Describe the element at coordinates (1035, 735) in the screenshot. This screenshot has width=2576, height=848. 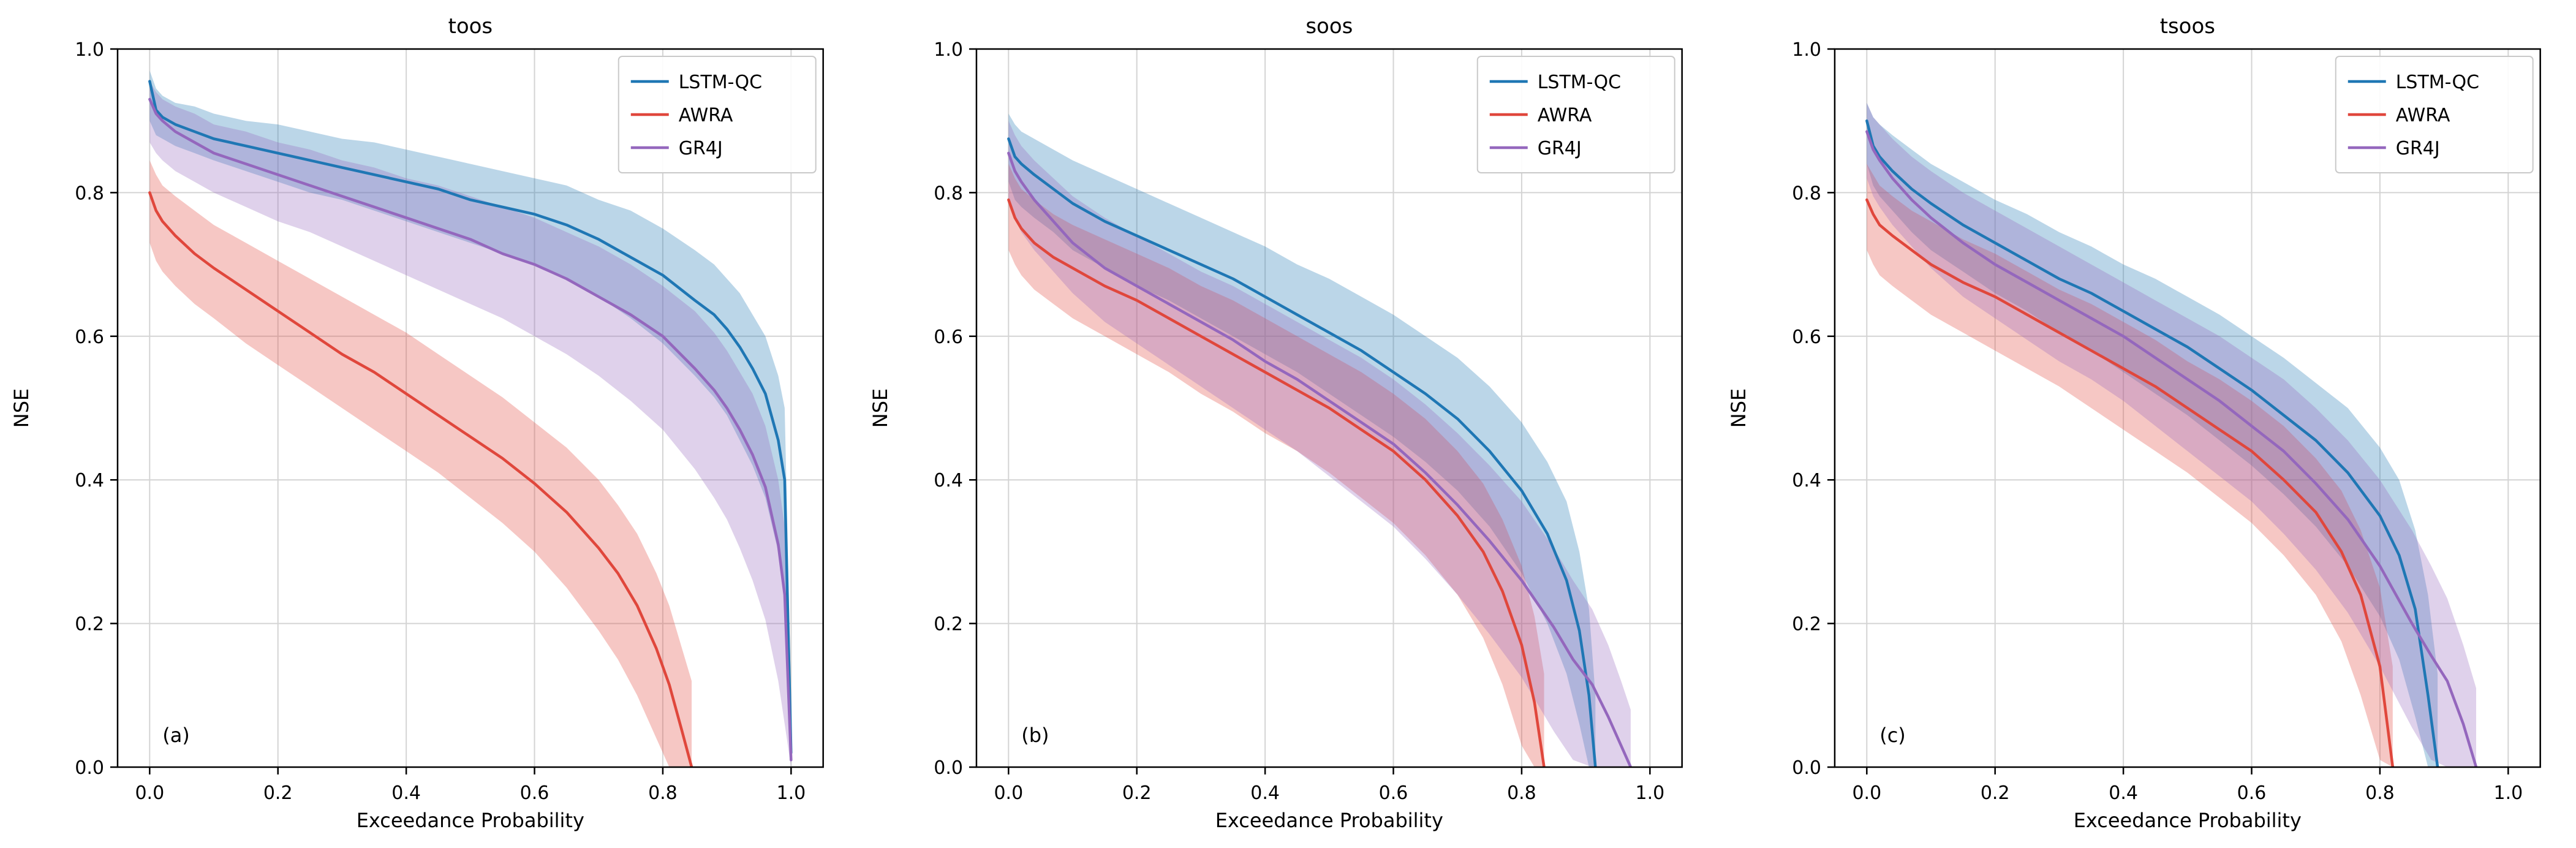
I see `panel-letter: (b)` at that location.